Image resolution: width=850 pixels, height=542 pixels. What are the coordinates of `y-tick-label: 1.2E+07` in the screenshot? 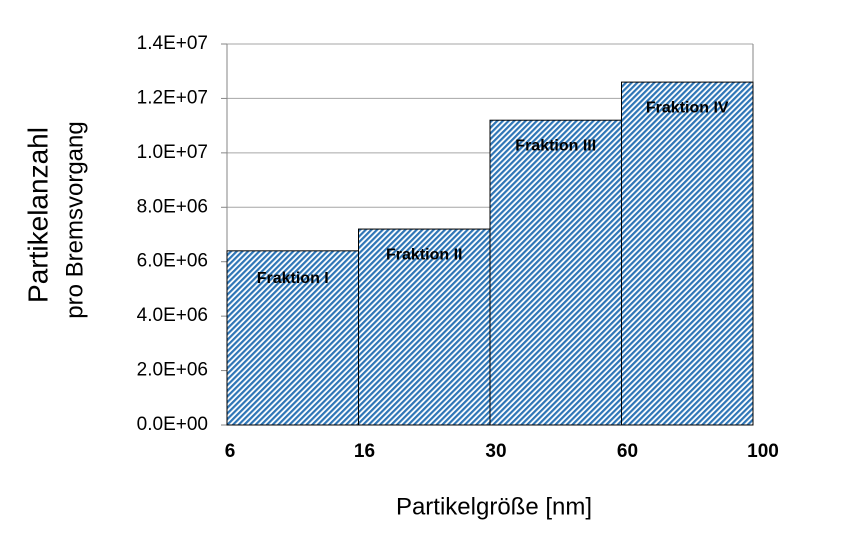 It's located at (172, 97).